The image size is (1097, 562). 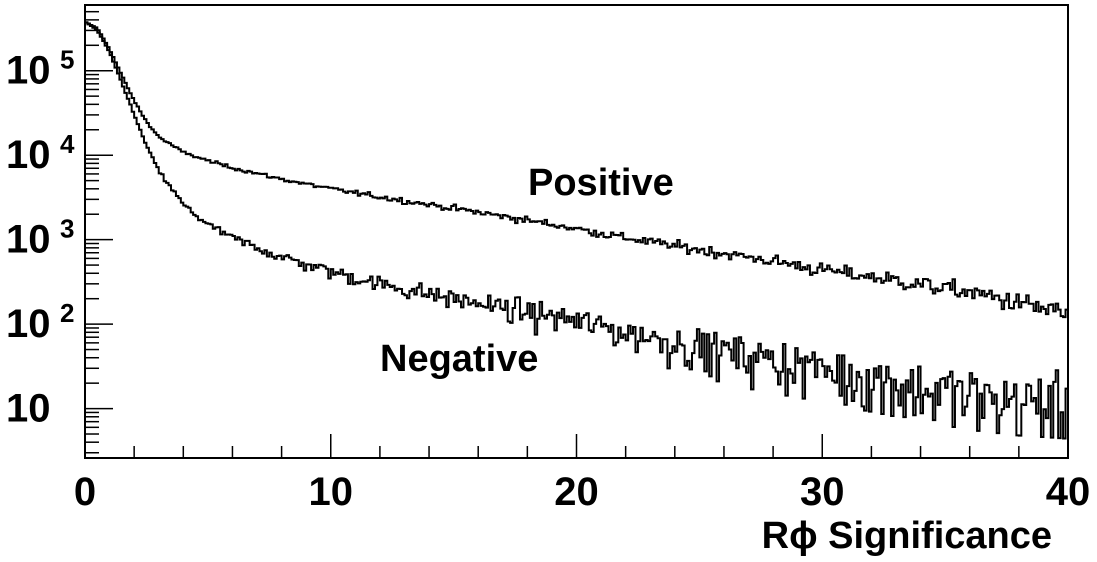 What do you see at coordinates (99, 229) in the screenshot?
I see `y-axis-ticks` at bounding box center [99, 229].